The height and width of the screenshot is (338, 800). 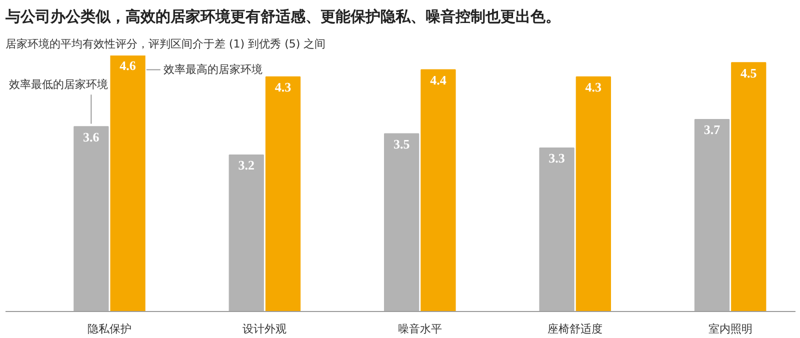 What do you see at coordinates (282, 17) in the screenshot?
I see `chart-title: 与公司办公类似，高效的居家环境更有舒适感、更能保护隐私、噪音控制也更出色。` at bounding box center [282, 17].